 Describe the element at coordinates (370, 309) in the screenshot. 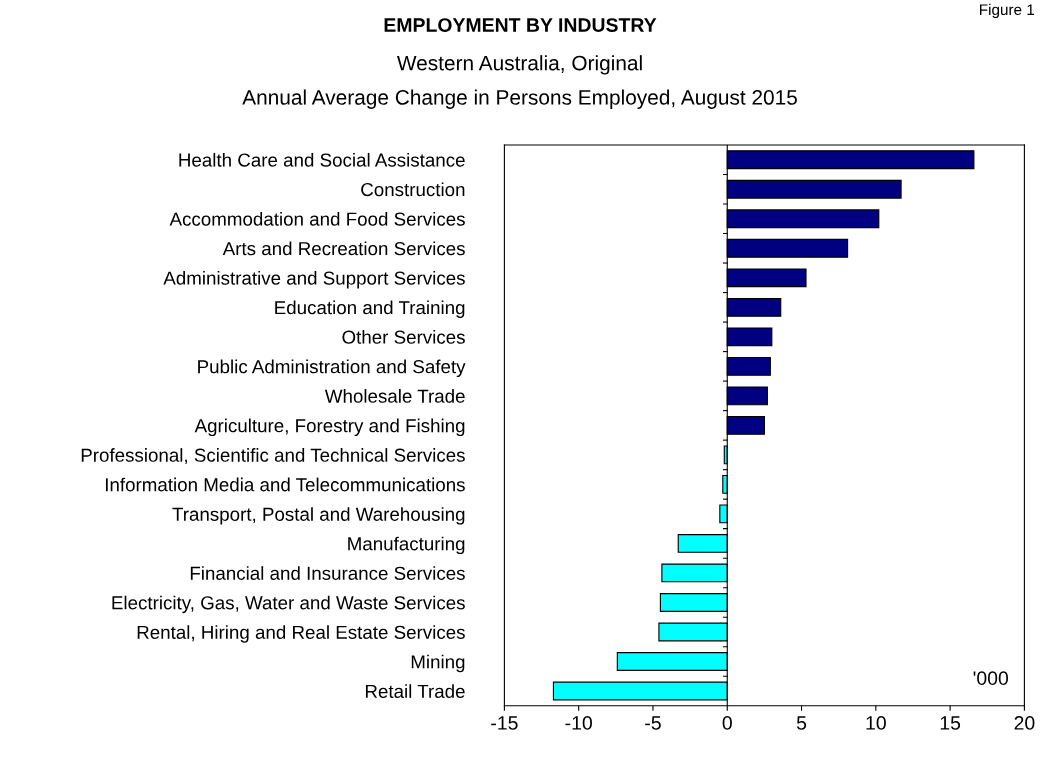

I see `y-tick-label: Education and Training` at that location.